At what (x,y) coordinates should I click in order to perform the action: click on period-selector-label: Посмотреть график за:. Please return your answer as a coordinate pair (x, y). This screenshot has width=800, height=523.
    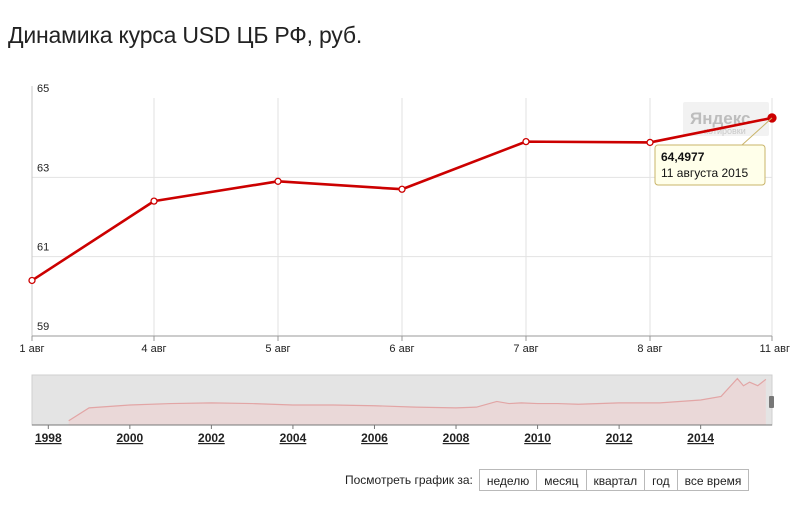
    Looking at the image, I should click on (409, 480).